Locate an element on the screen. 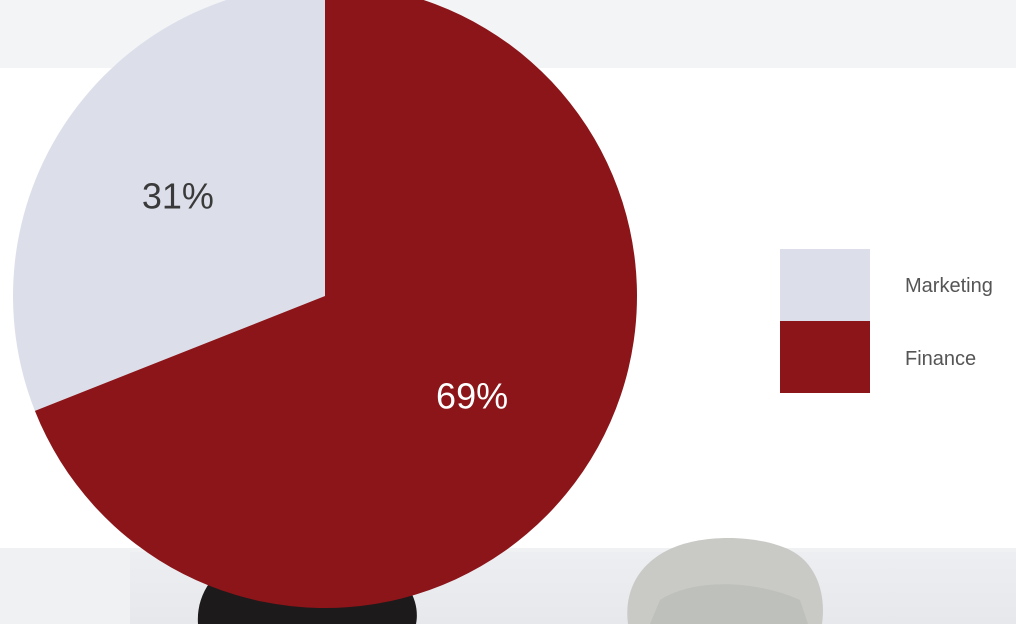  person-grey-hair-icon is located at coordinates (725, 581).